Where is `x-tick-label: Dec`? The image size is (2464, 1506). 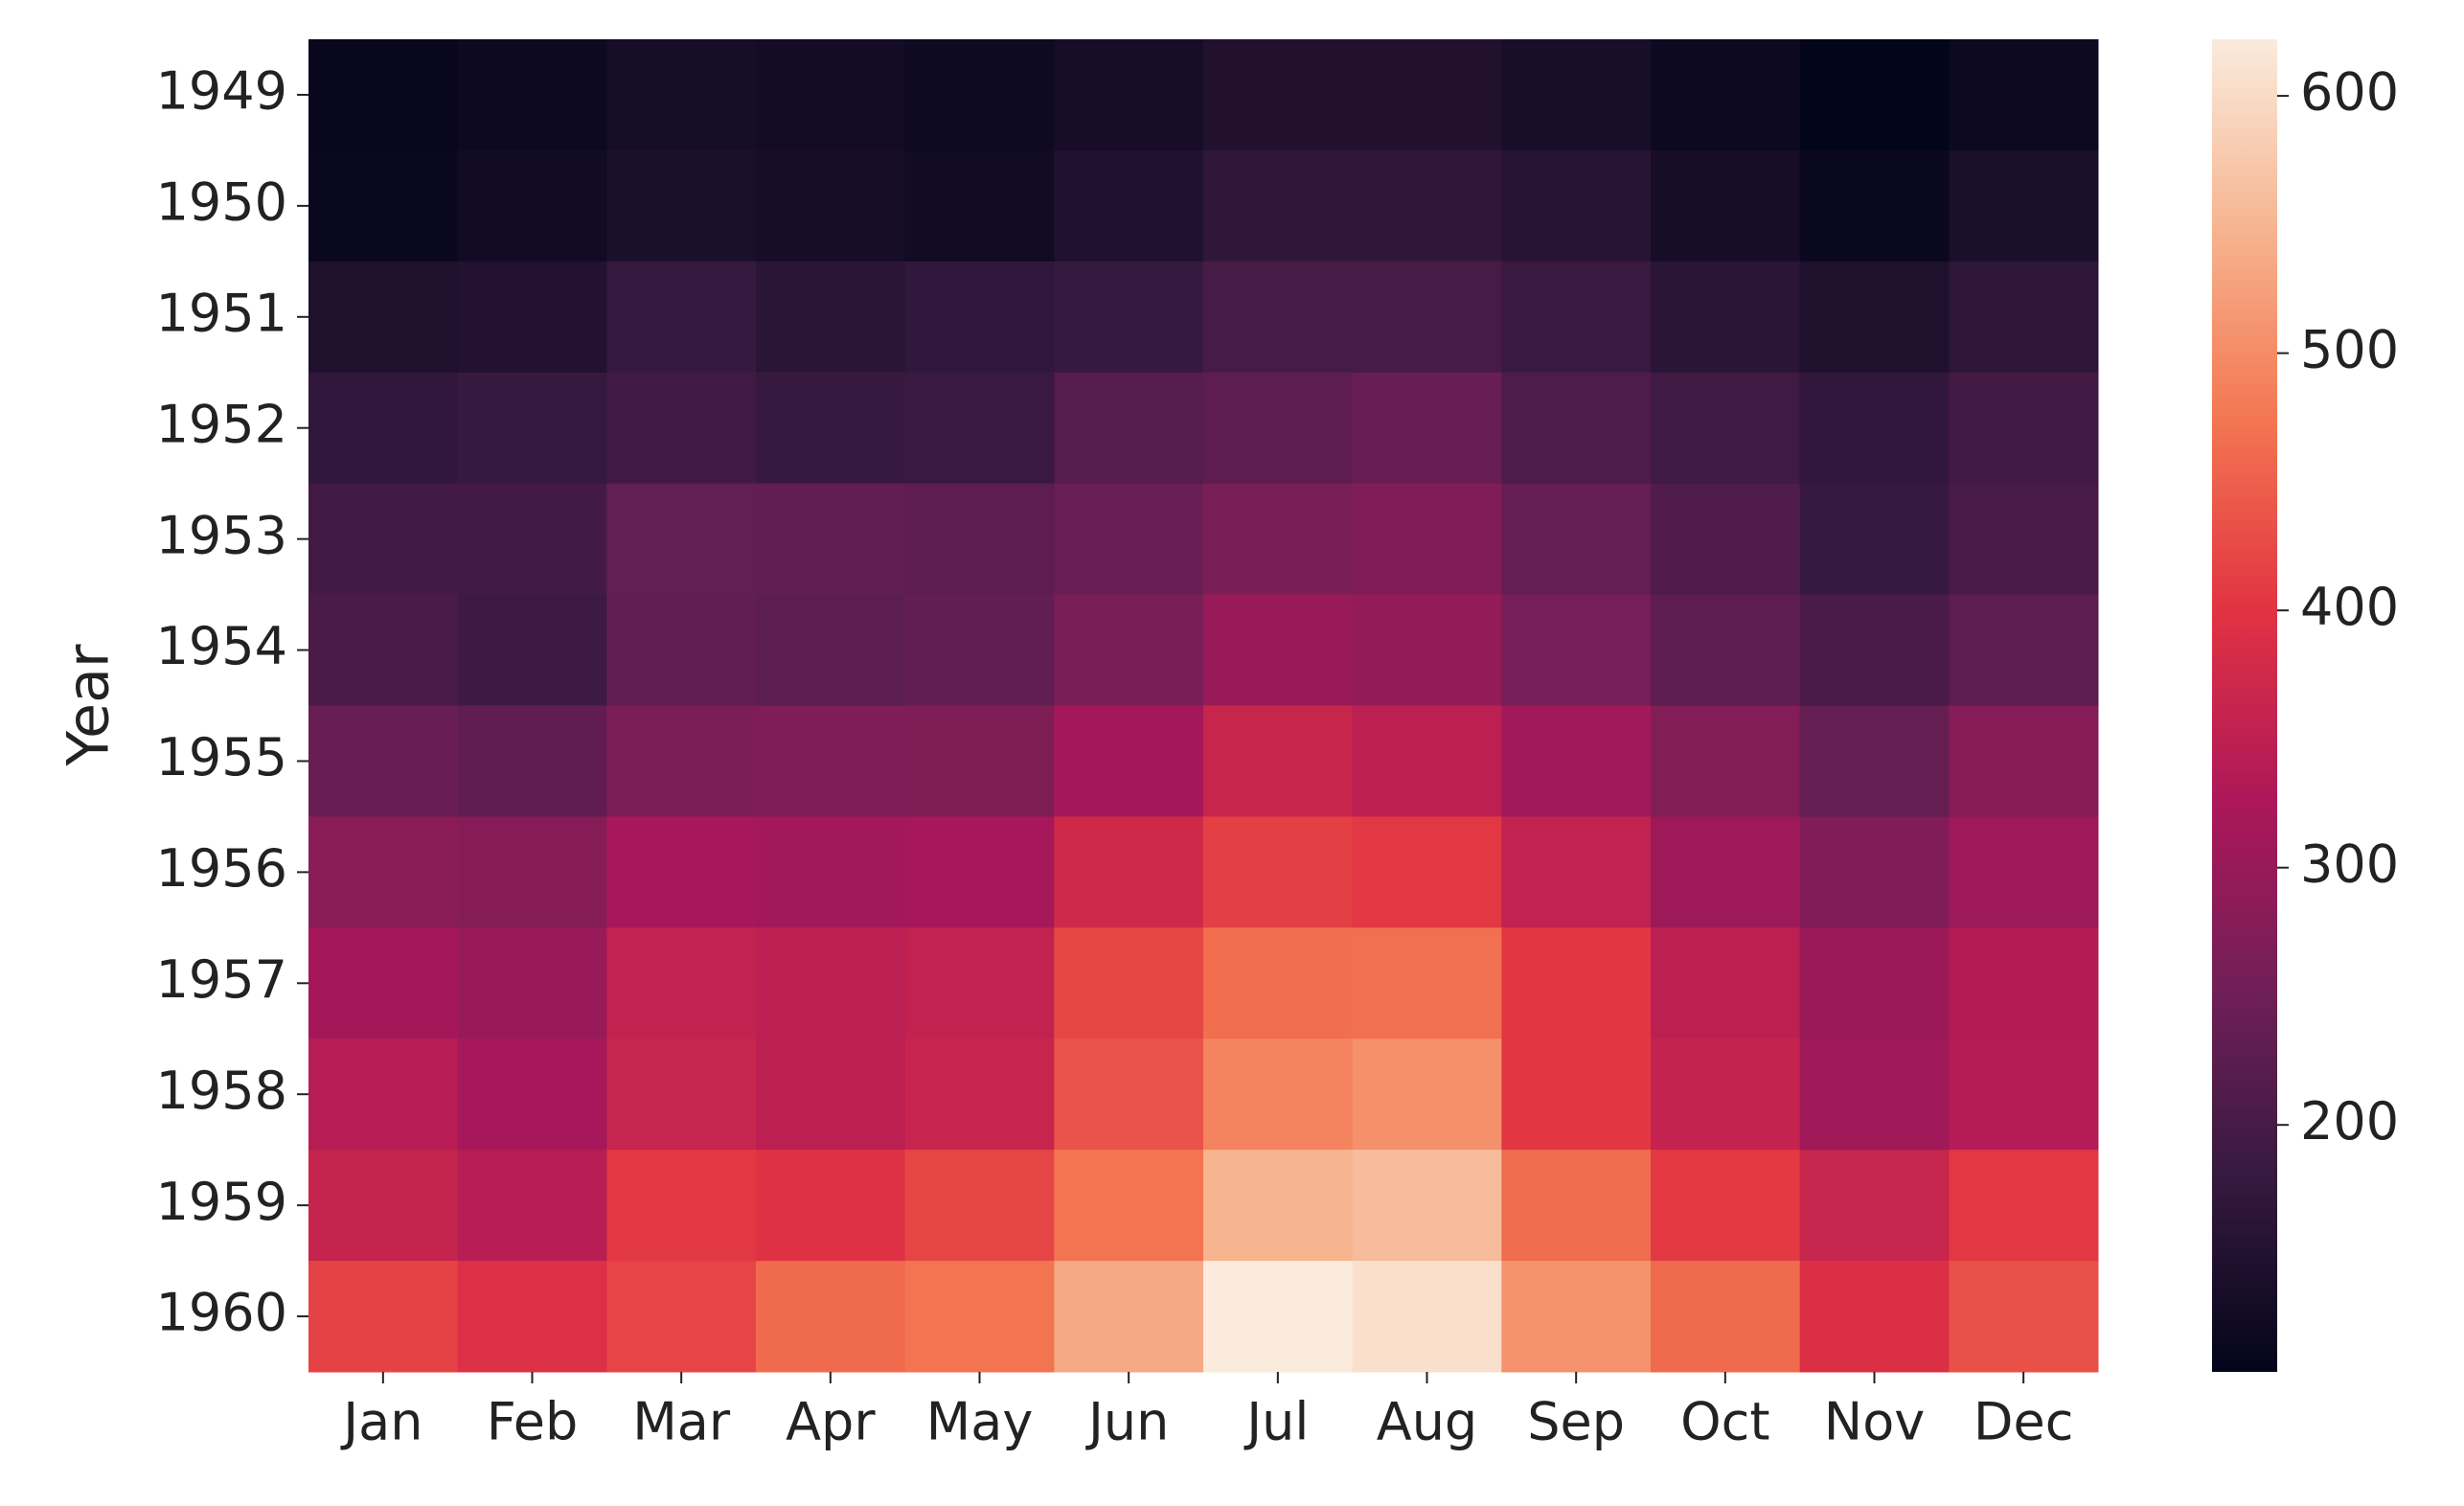
x-tick-label: Dec is located at coordinates (2023, 1422).